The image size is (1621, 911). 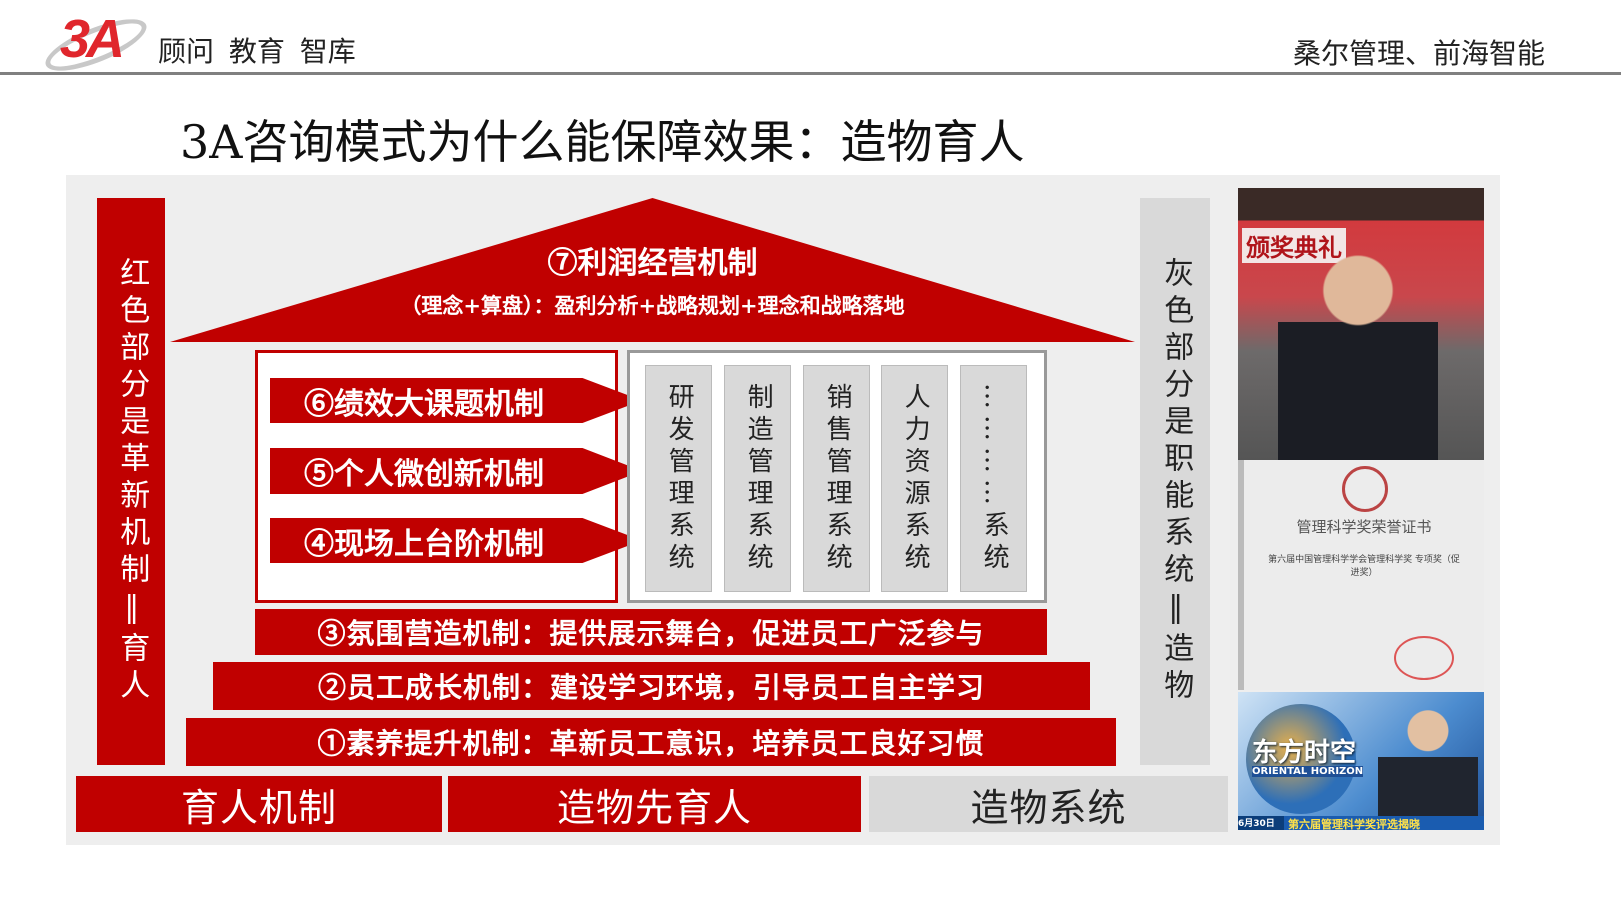 I want to click on header-right-text: 桑尔管理、前海智能, so click(x=1418, y=53).